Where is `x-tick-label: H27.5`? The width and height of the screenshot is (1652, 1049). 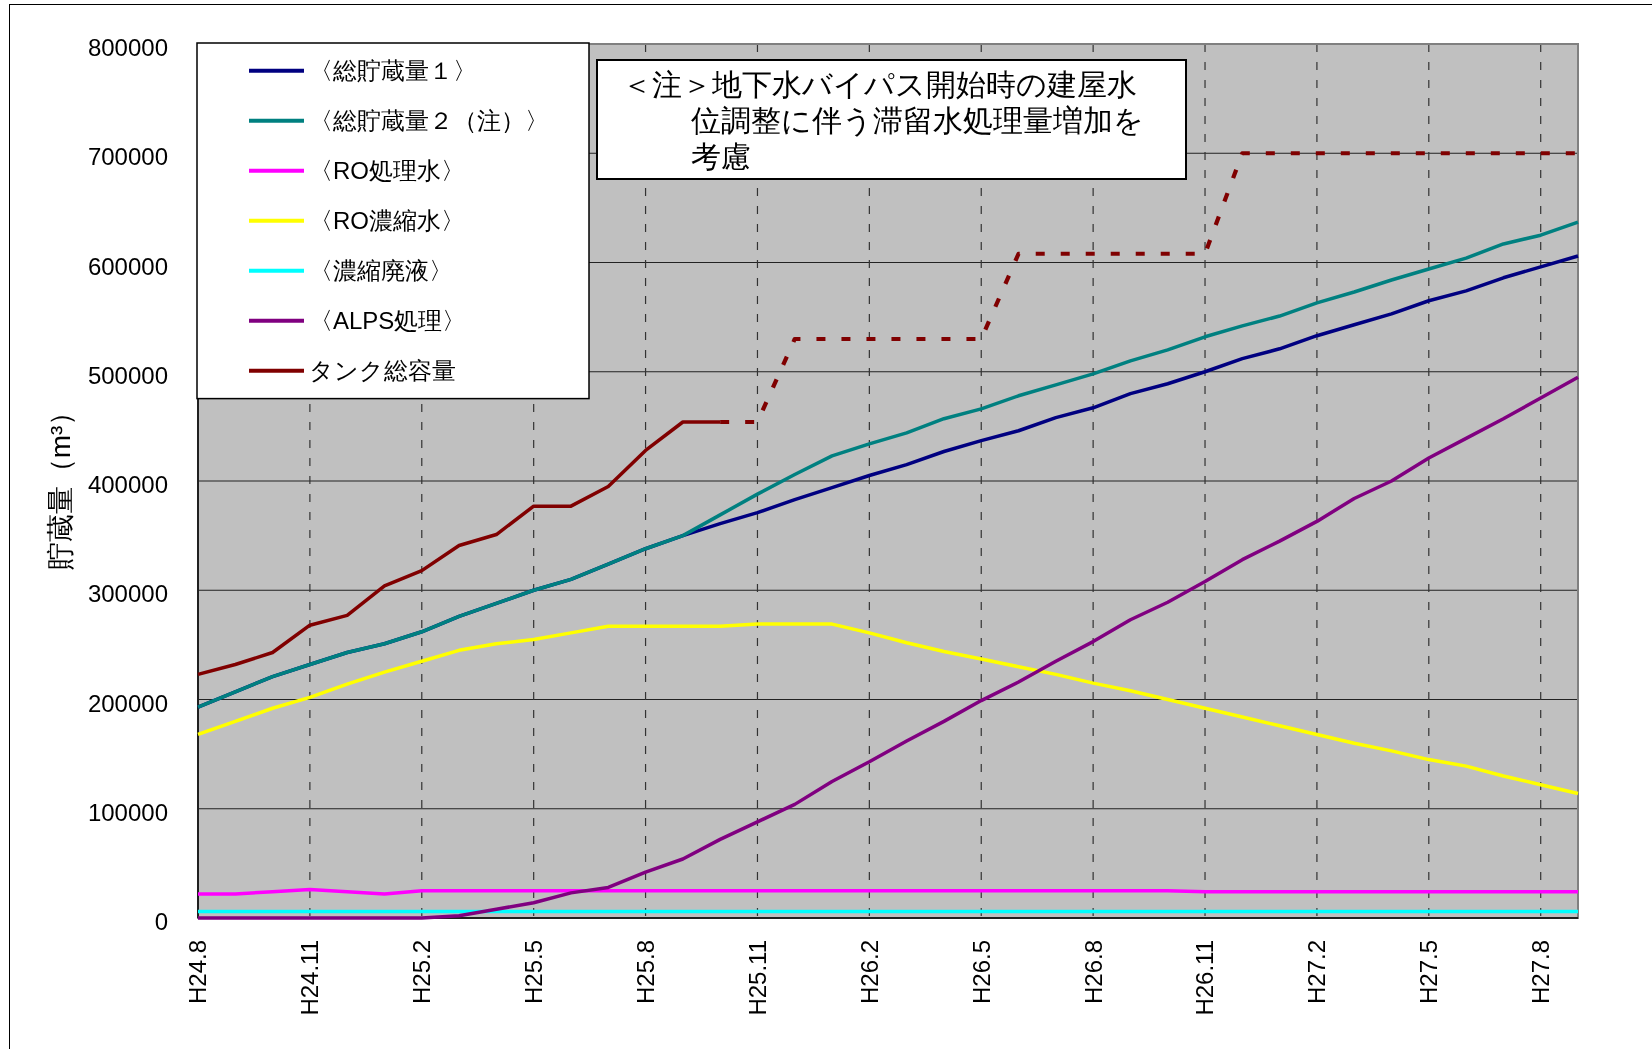 x-tick-label: H27.5 is located at coordinates (1429, 972).